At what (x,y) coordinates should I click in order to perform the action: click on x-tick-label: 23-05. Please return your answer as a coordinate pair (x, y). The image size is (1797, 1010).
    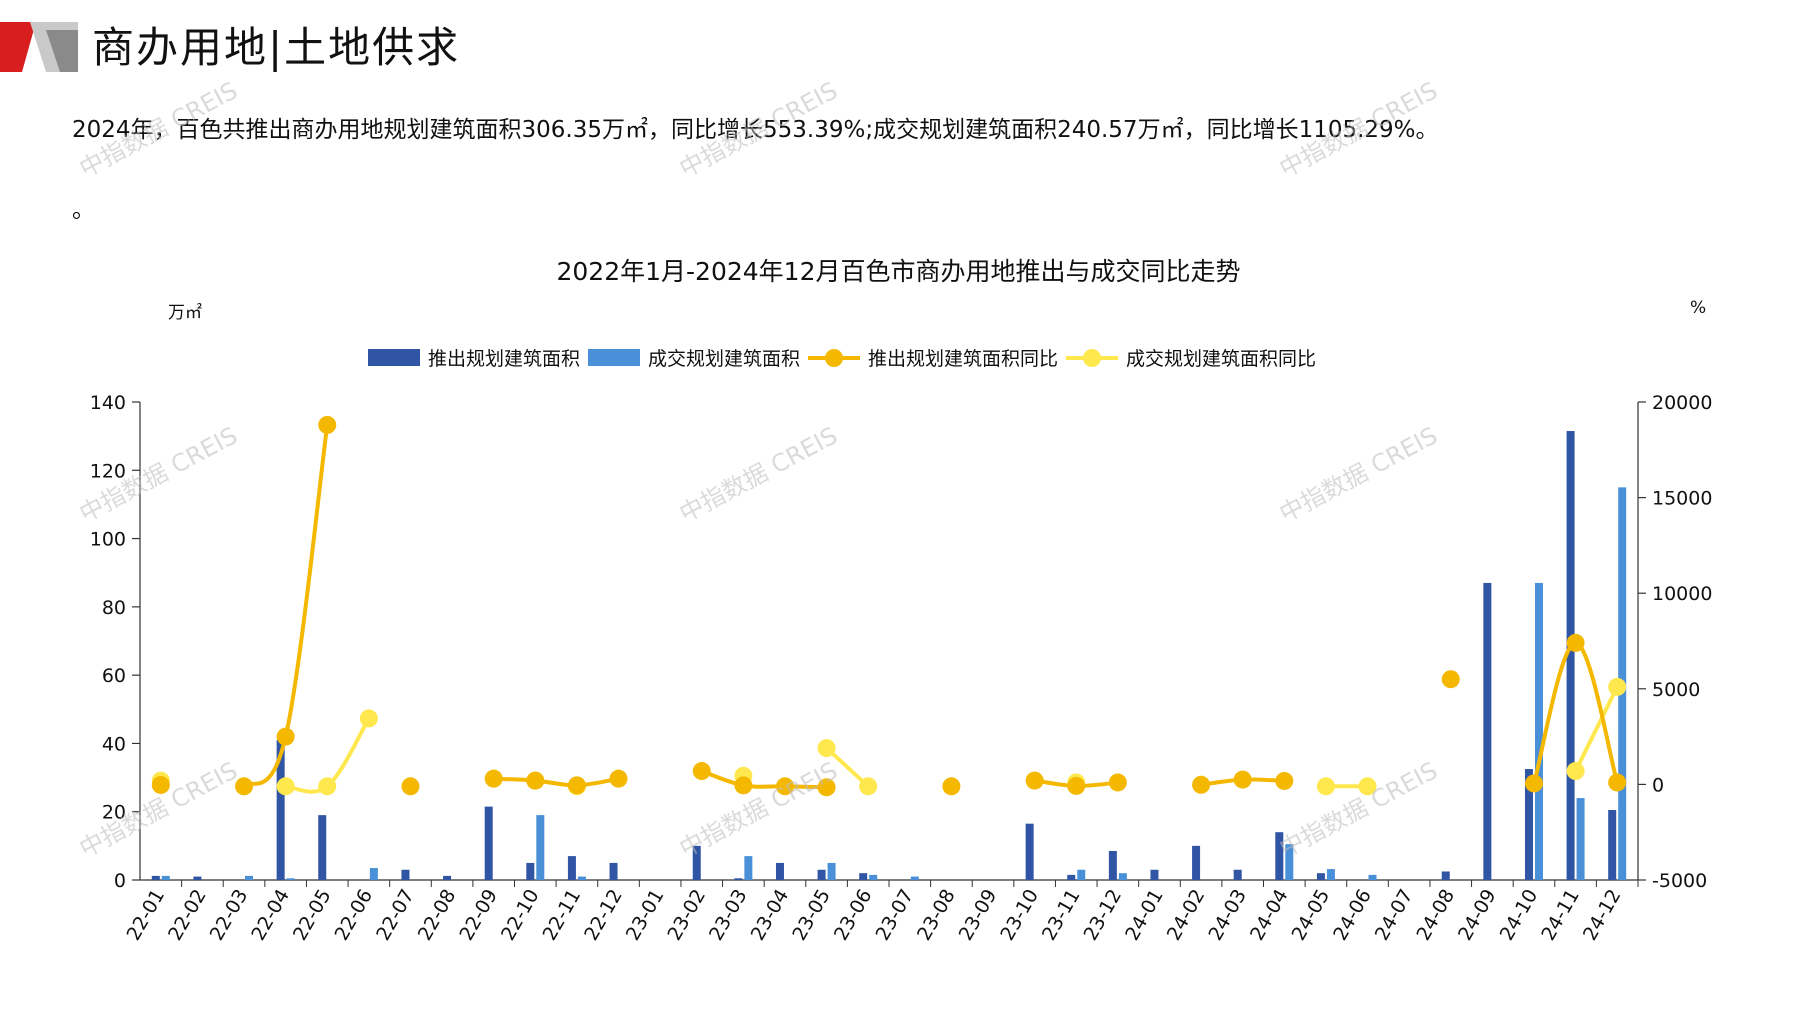
    Looking at the image, I should click on (811, 915).